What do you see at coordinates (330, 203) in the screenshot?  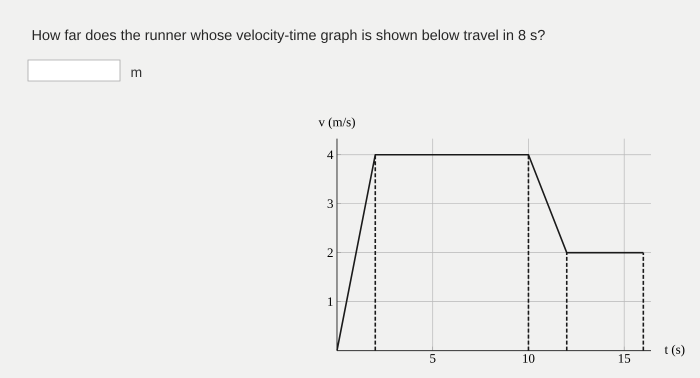 I see `y-tick-label: 3` at bounding box center [330, 203].